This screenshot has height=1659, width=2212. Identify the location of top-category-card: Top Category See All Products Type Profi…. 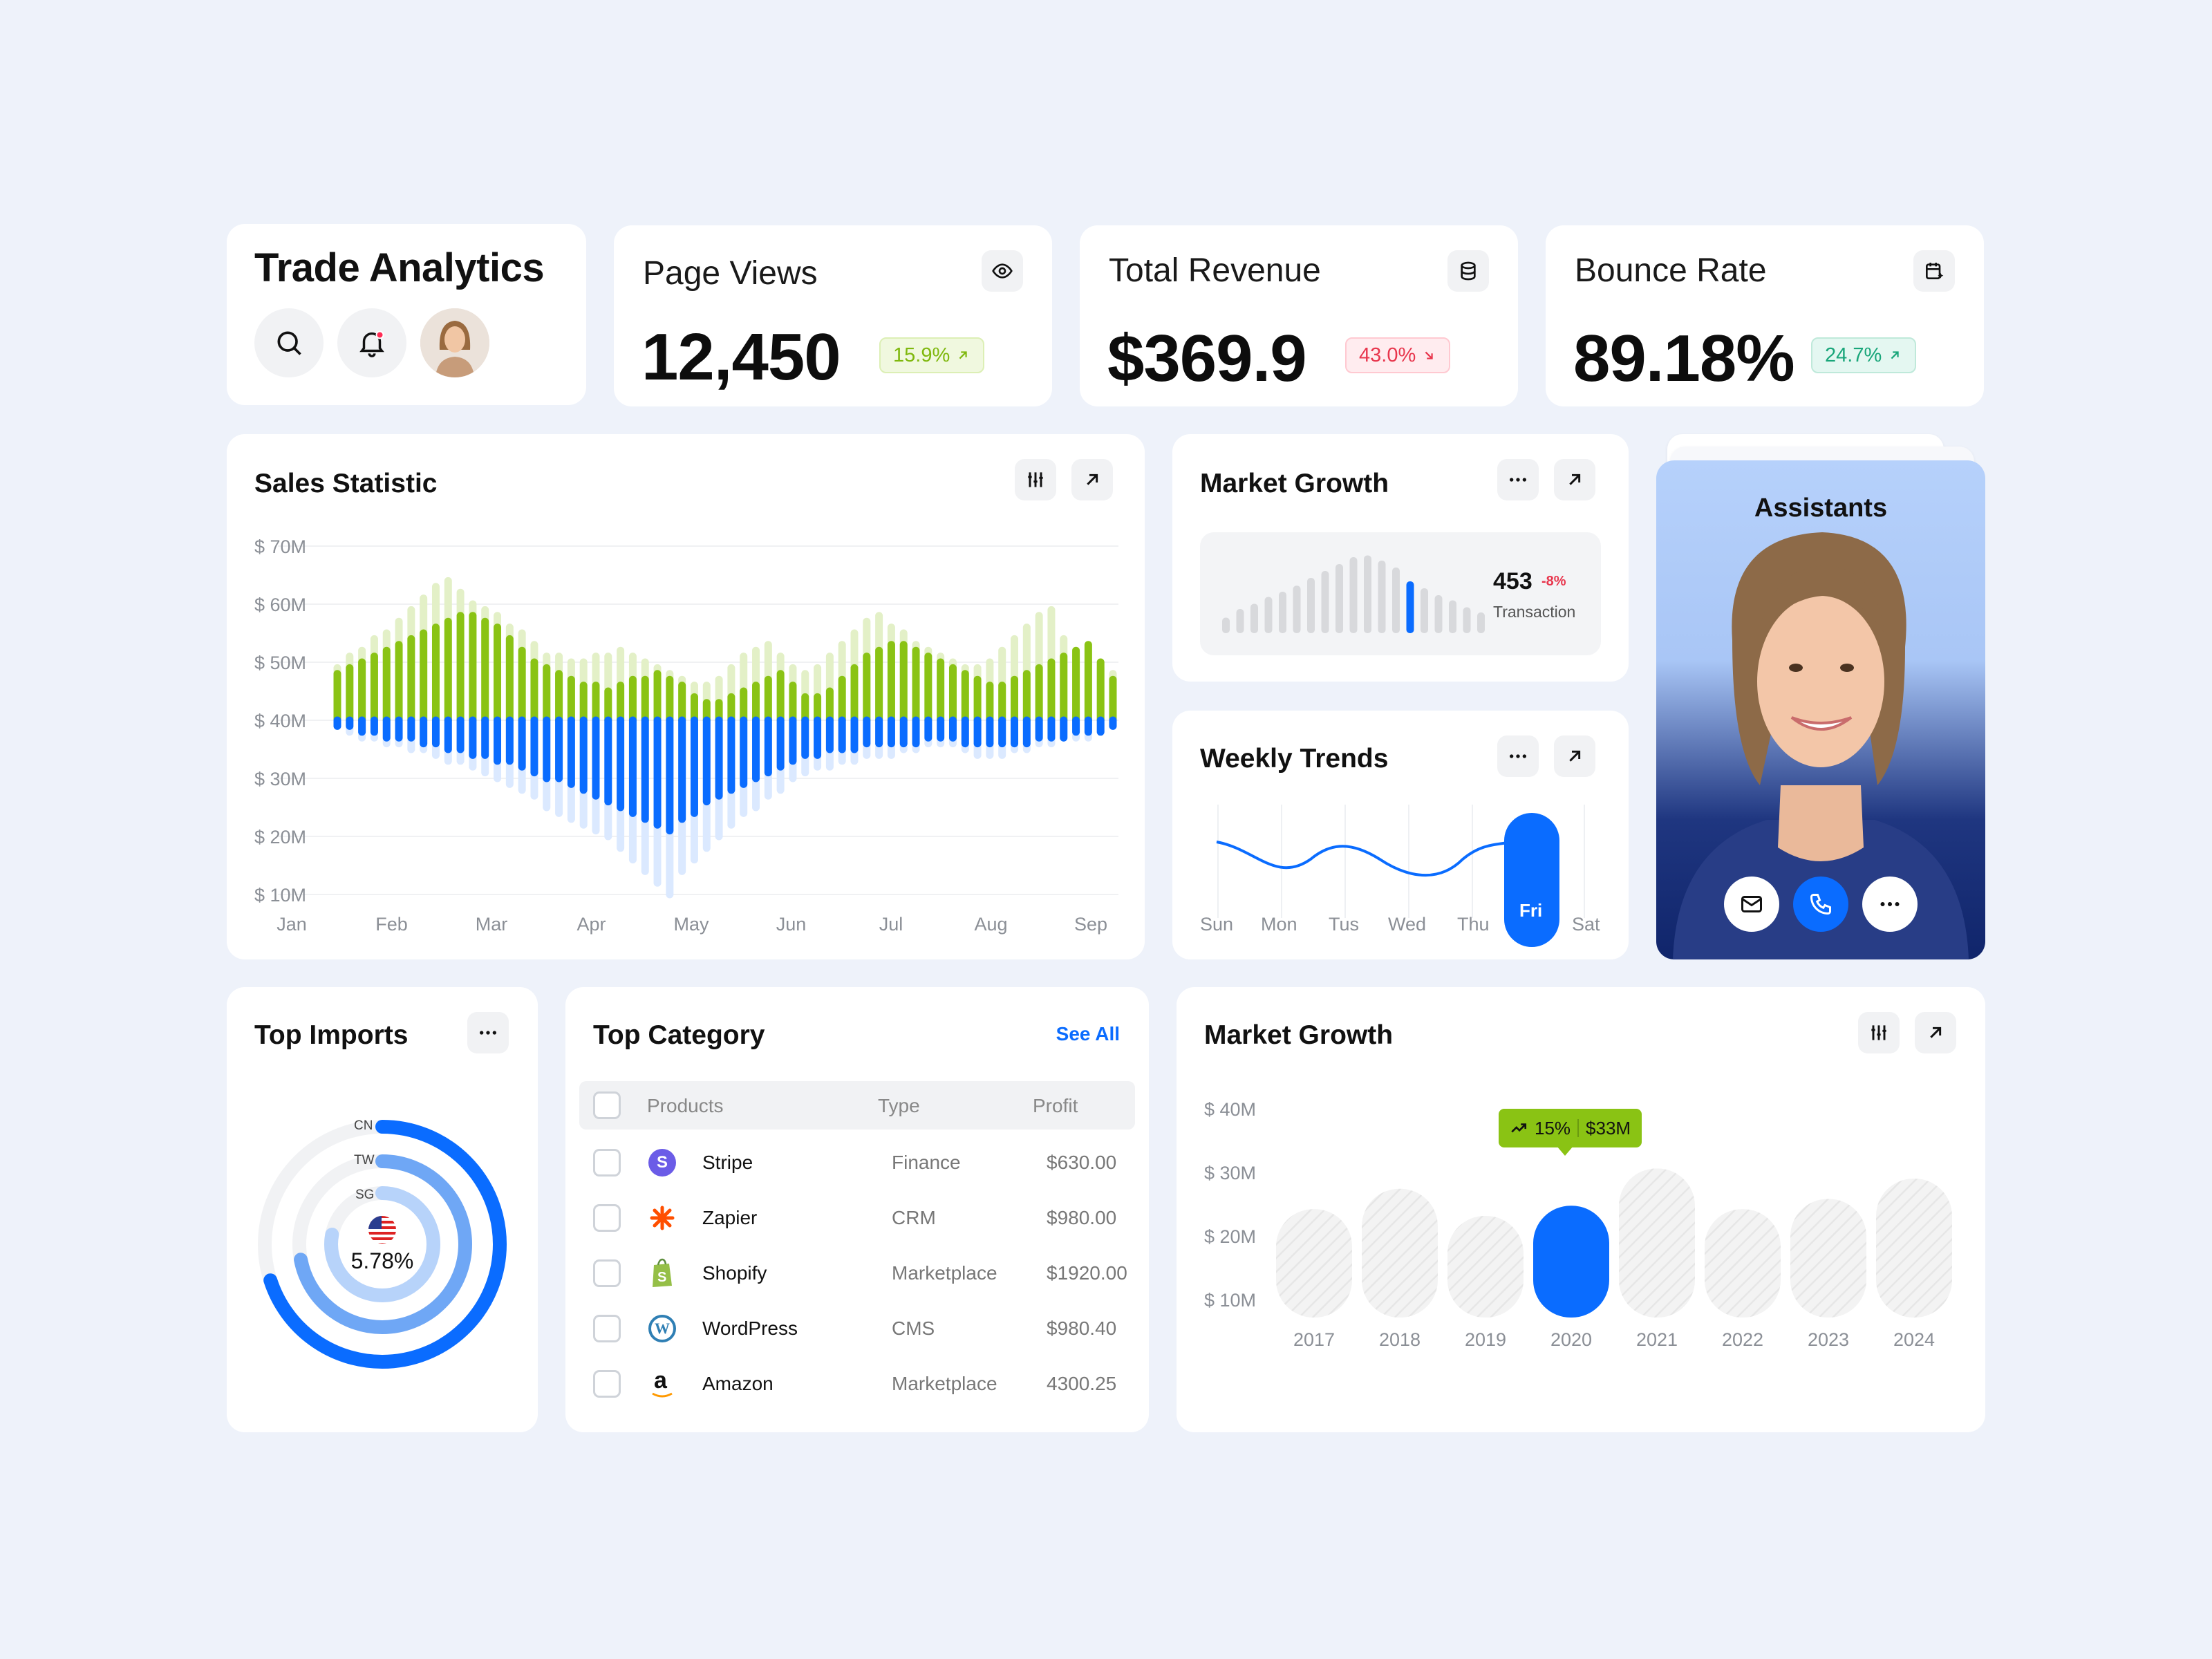
(857, 1209).